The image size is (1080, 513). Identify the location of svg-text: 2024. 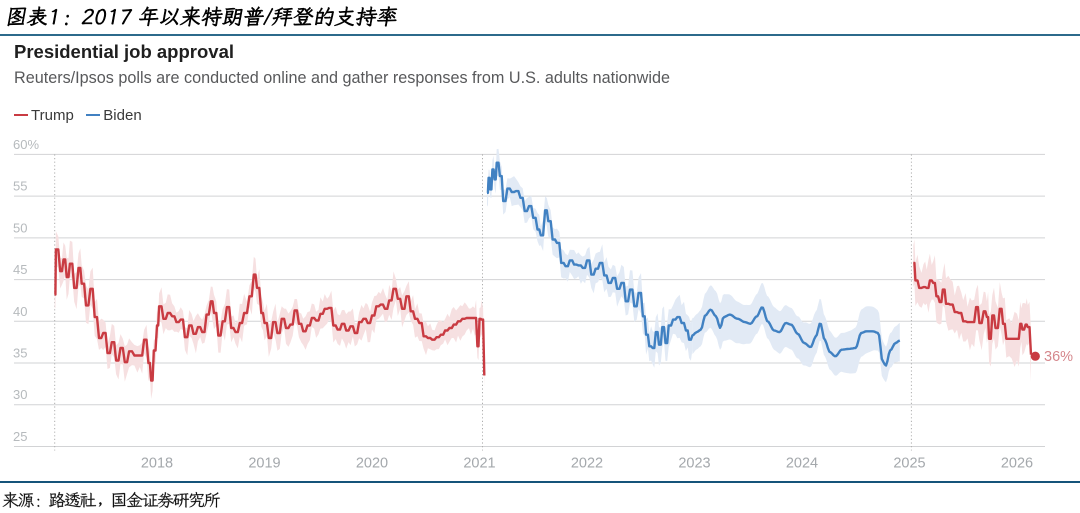
(802, 464).